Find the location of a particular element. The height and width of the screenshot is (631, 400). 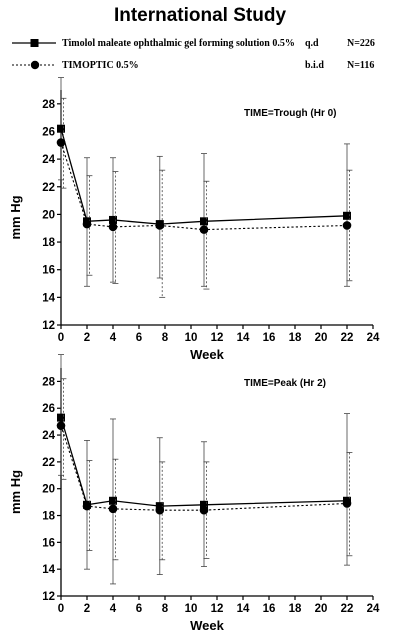

legend-dosing-timoptic: b.i.d is located at coordinates (314, 65).